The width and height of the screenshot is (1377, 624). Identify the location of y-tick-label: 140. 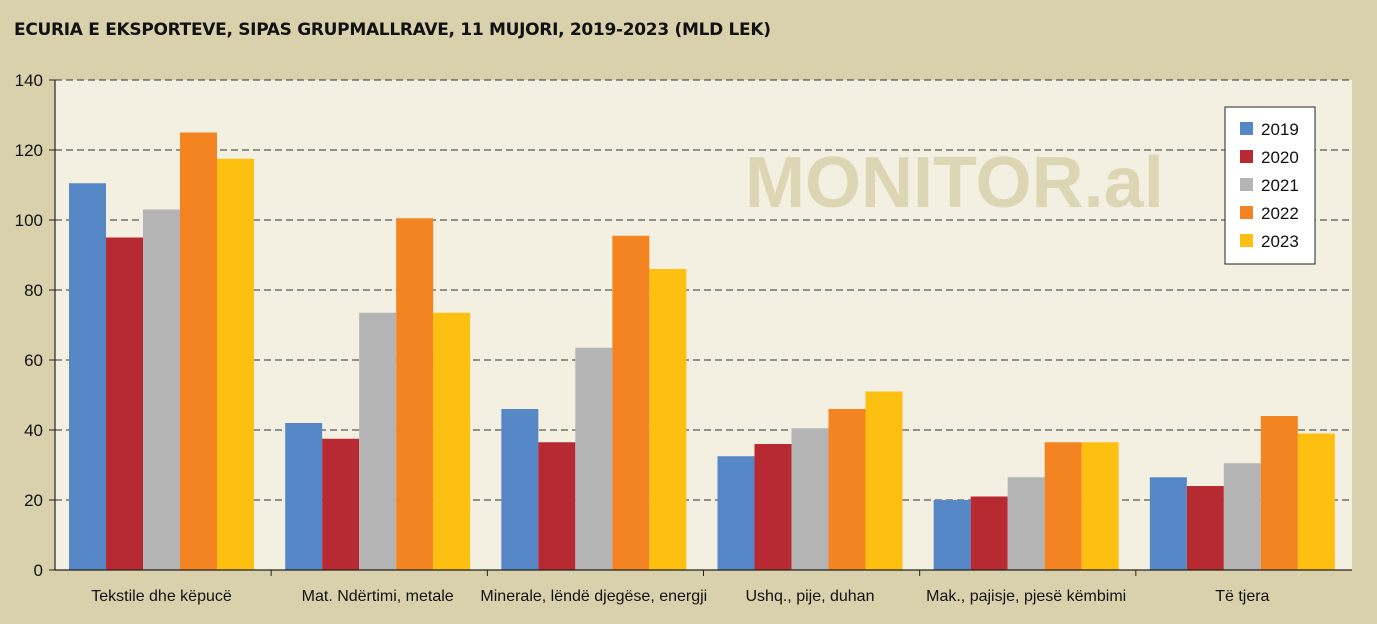
(29, 80).